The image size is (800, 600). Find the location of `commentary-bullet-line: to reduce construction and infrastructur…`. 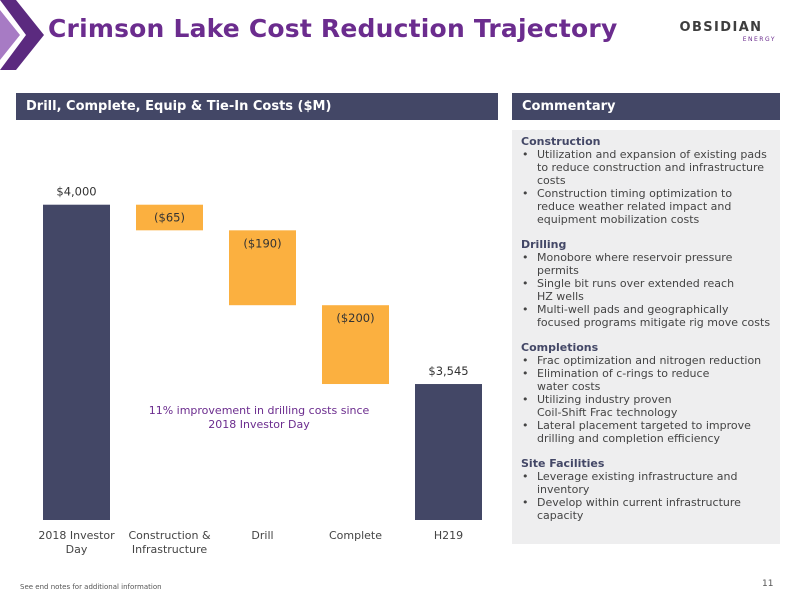

commentary-bullet-line: to reduce construction and infrastructur… is located at coordinates (651, 167).